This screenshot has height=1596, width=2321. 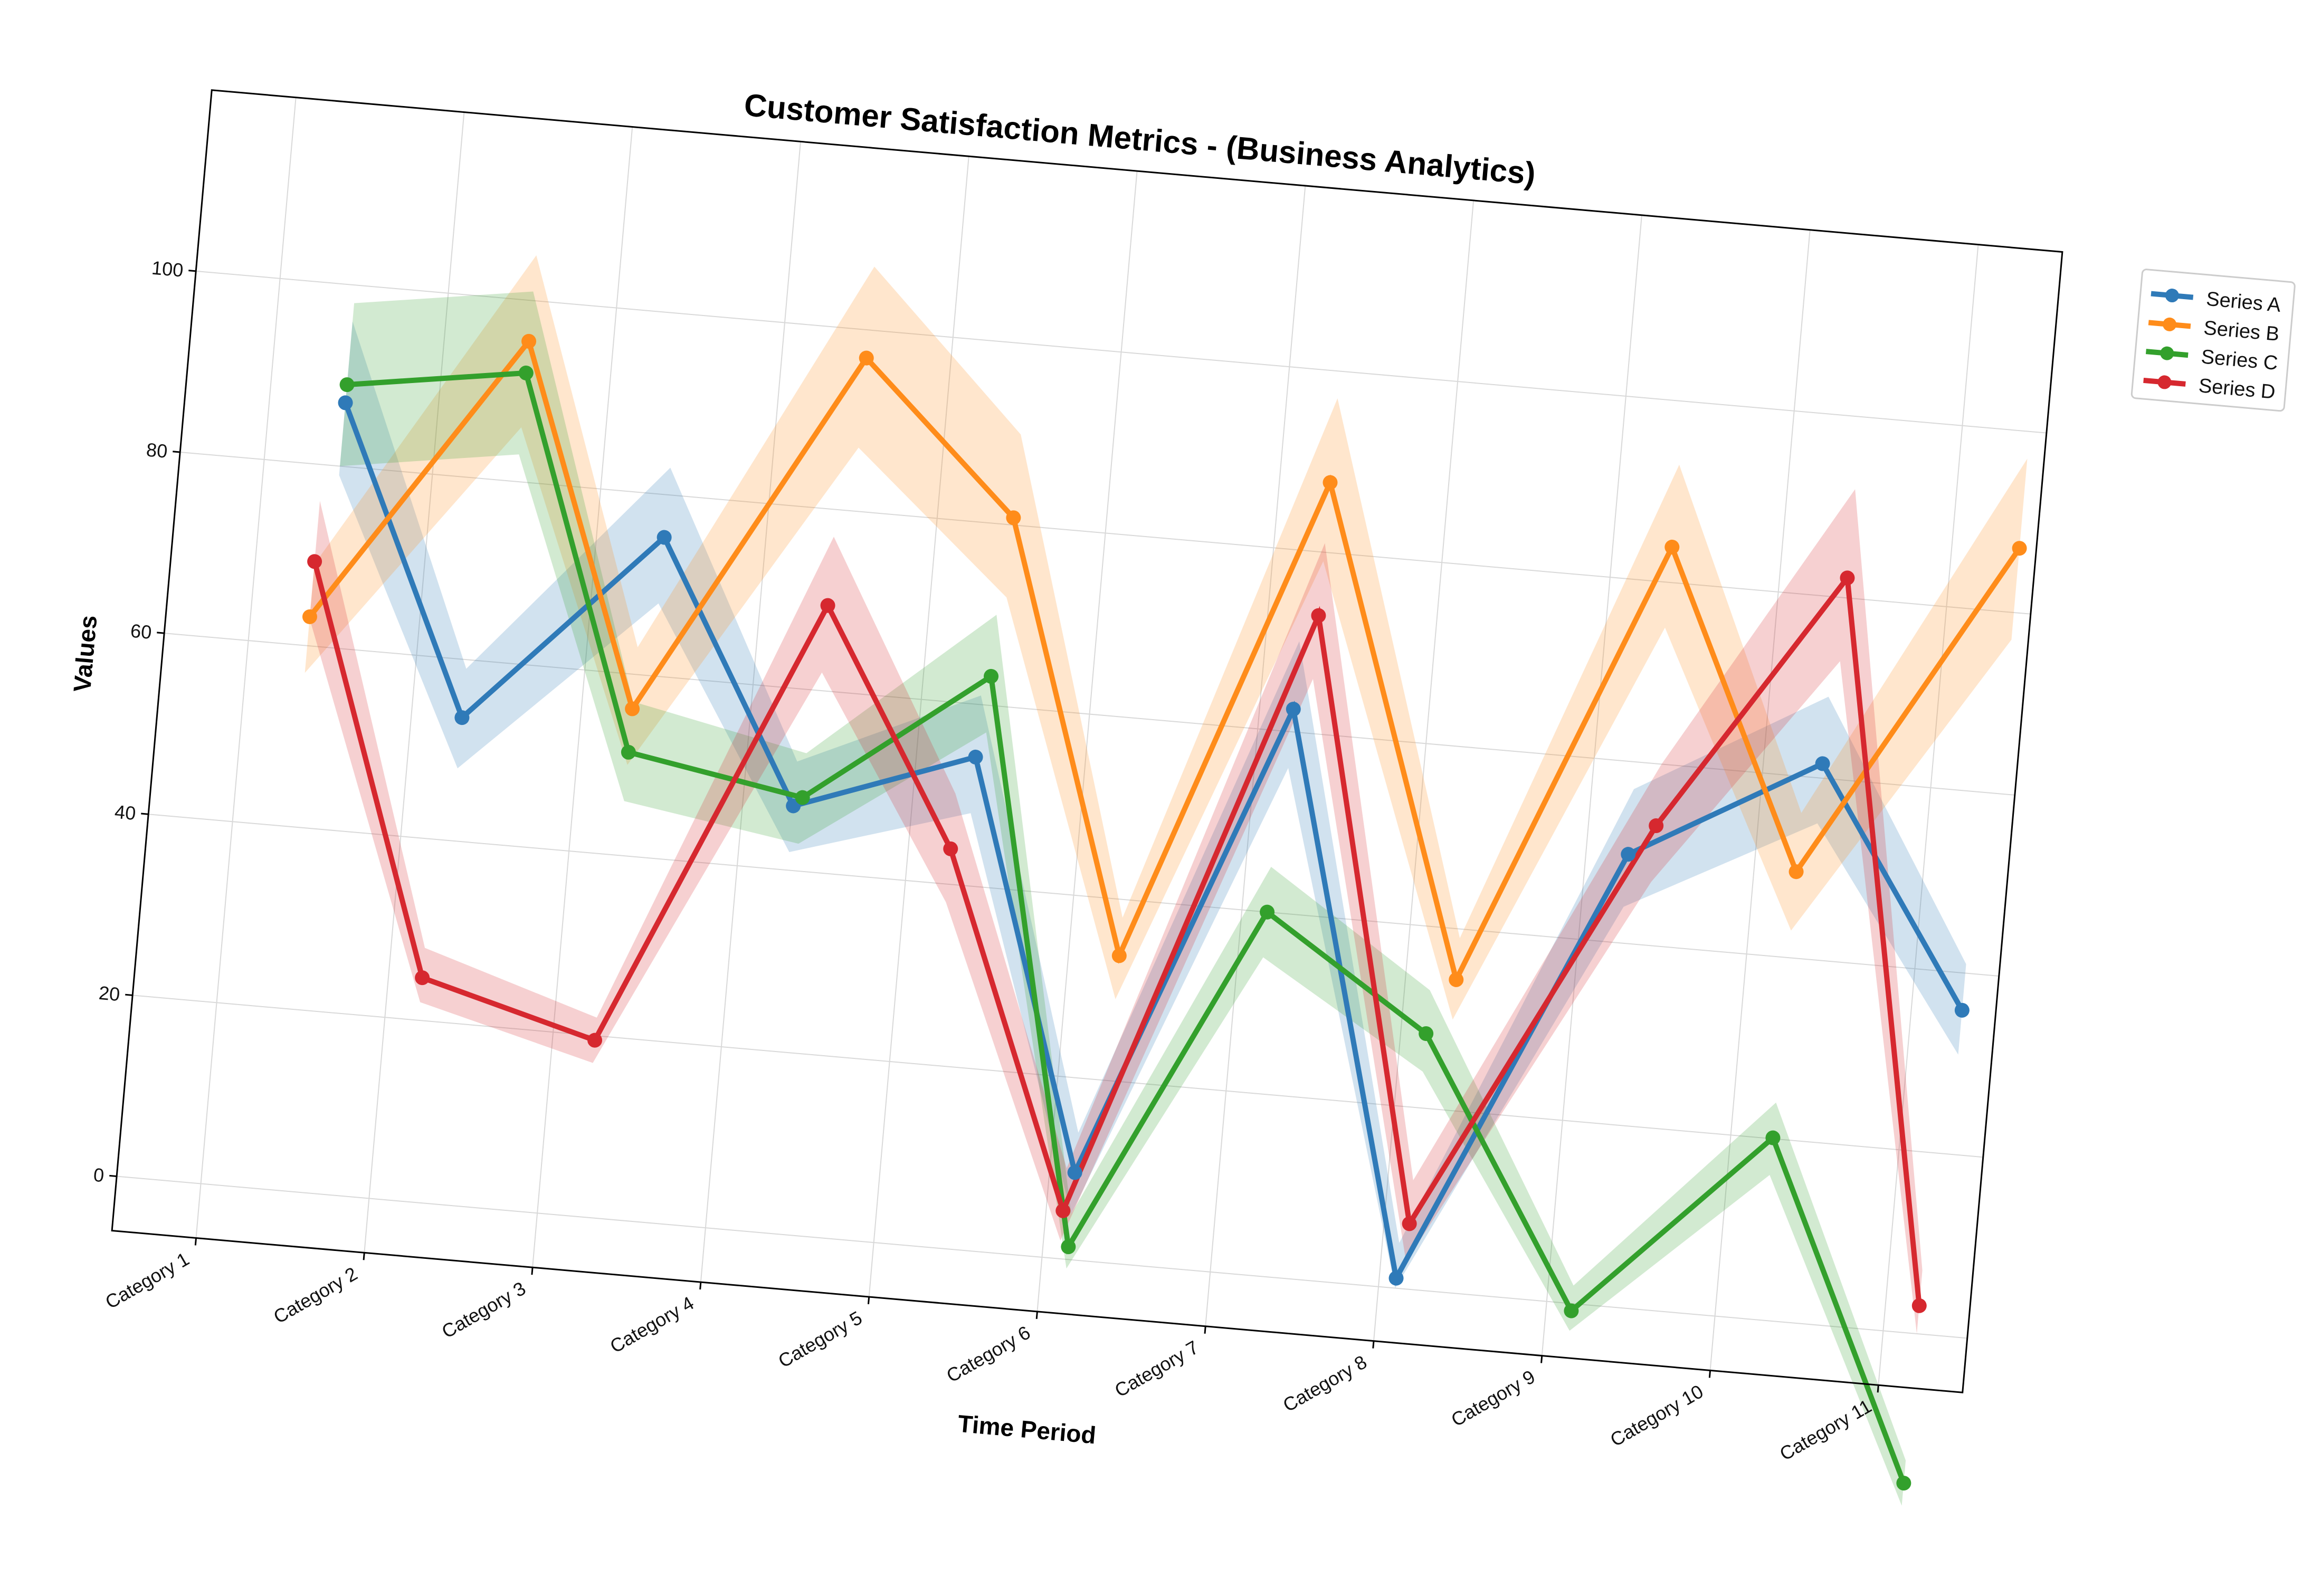 I want to click on x-tick-label: Category 10, so click(x=1657, y=1415).